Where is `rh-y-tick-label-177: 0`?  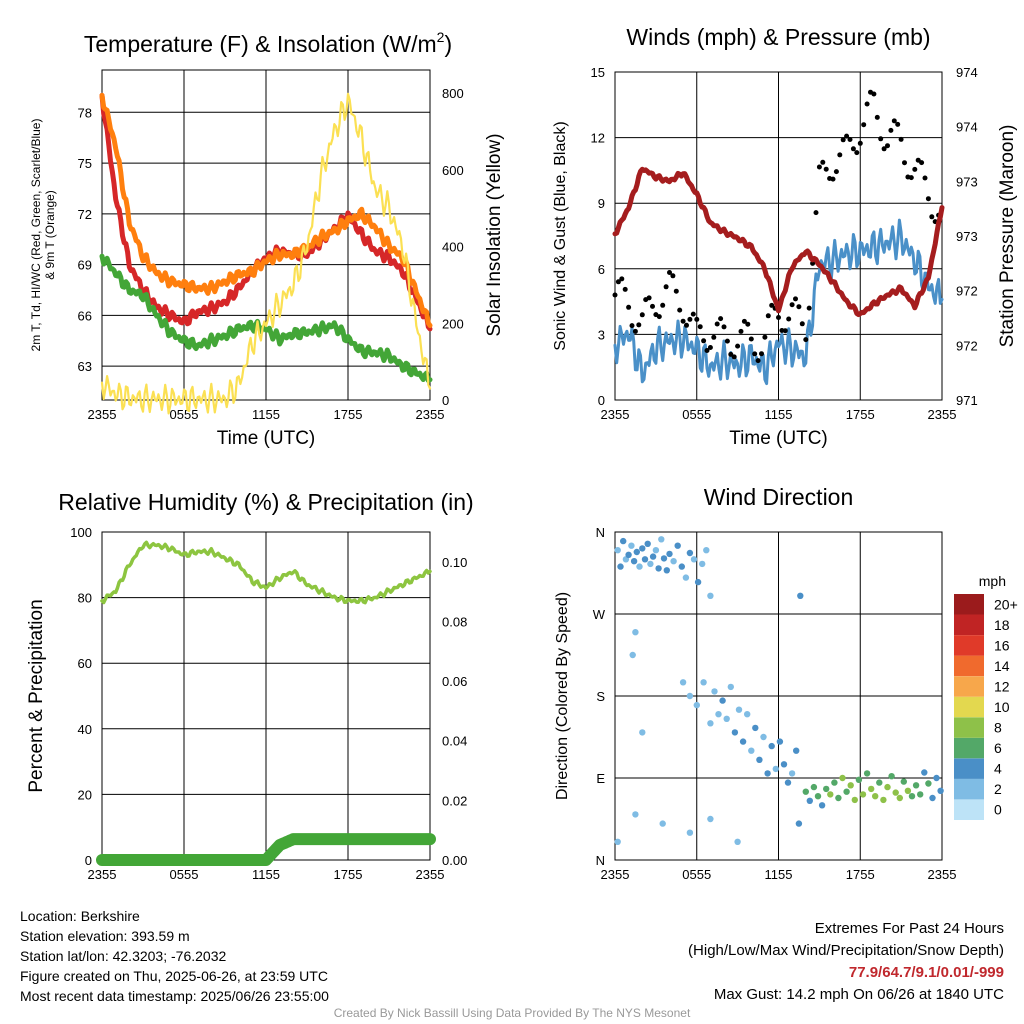
rh-y-tick-label-177: 0 is located at coordinates (88, 860).